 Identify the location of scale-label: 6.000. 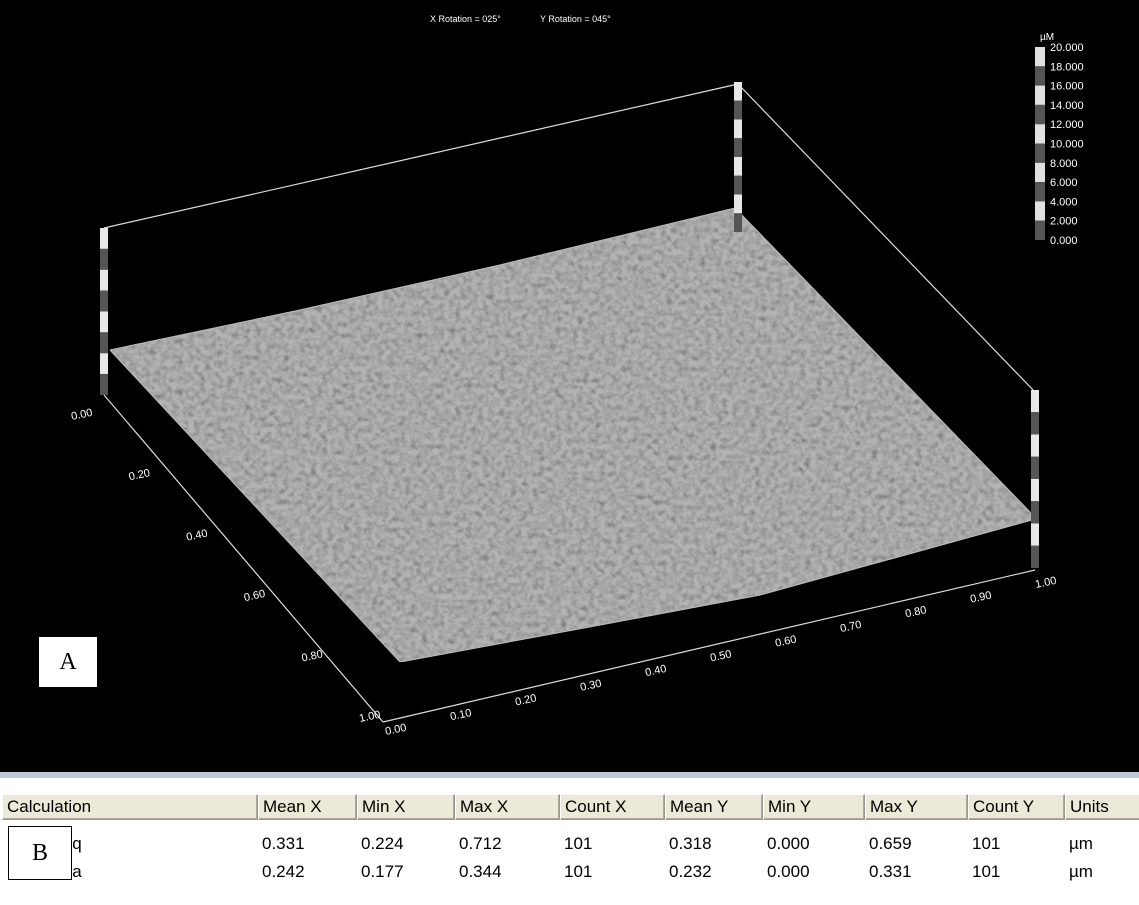
(1064, 183).